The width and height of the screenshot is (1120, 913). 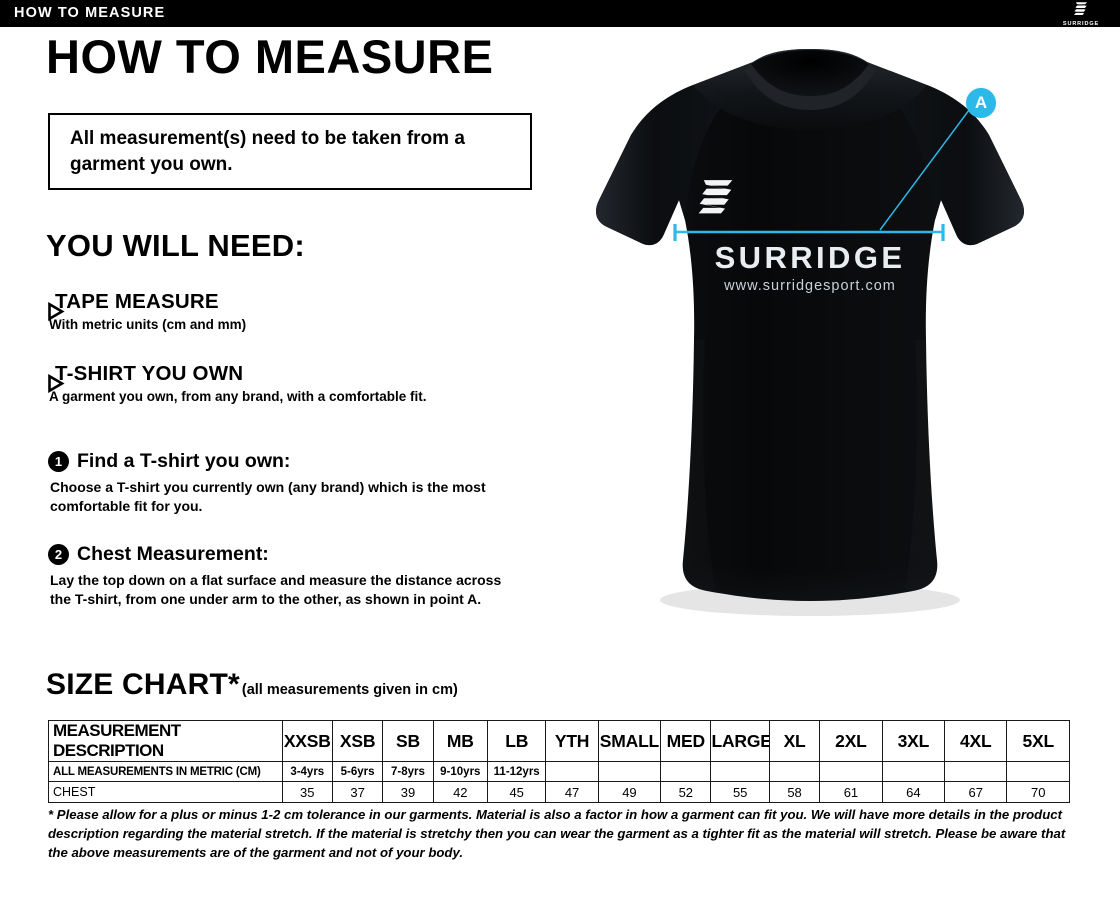 I want to click on table-cell: 3-4yrs, so click(x=307, y=771).